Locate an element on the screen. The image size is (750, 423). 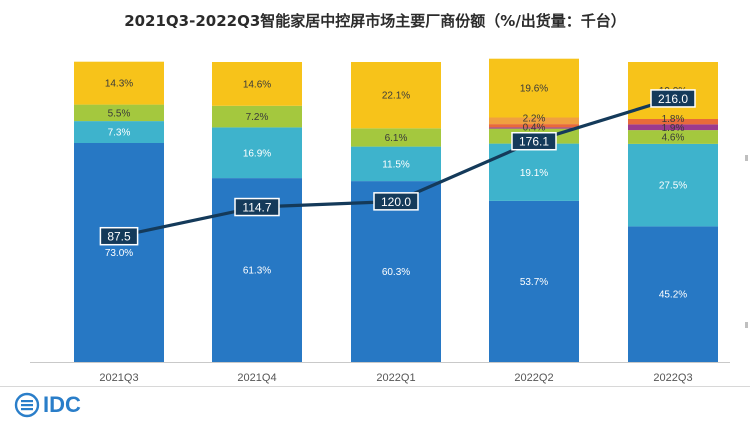
line-data-label: 120.0 is located at coordinates (396, 202).